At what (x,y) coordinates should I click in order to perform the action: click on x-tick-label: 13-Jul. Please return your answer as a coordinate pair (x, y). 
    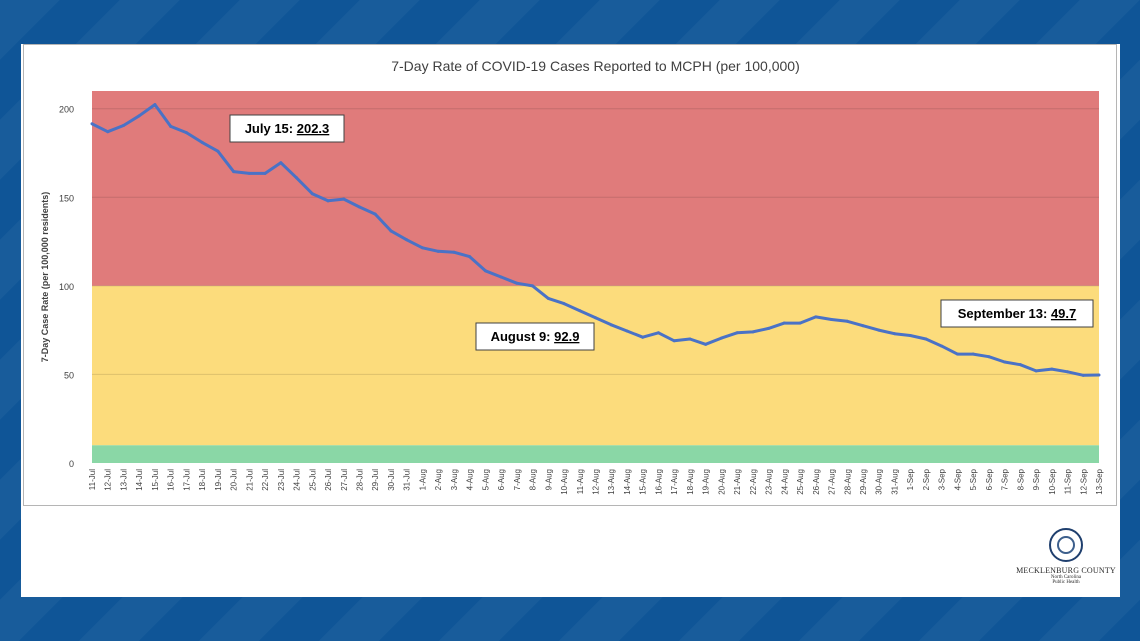
    Looking at the image, I should click on (123, 480).